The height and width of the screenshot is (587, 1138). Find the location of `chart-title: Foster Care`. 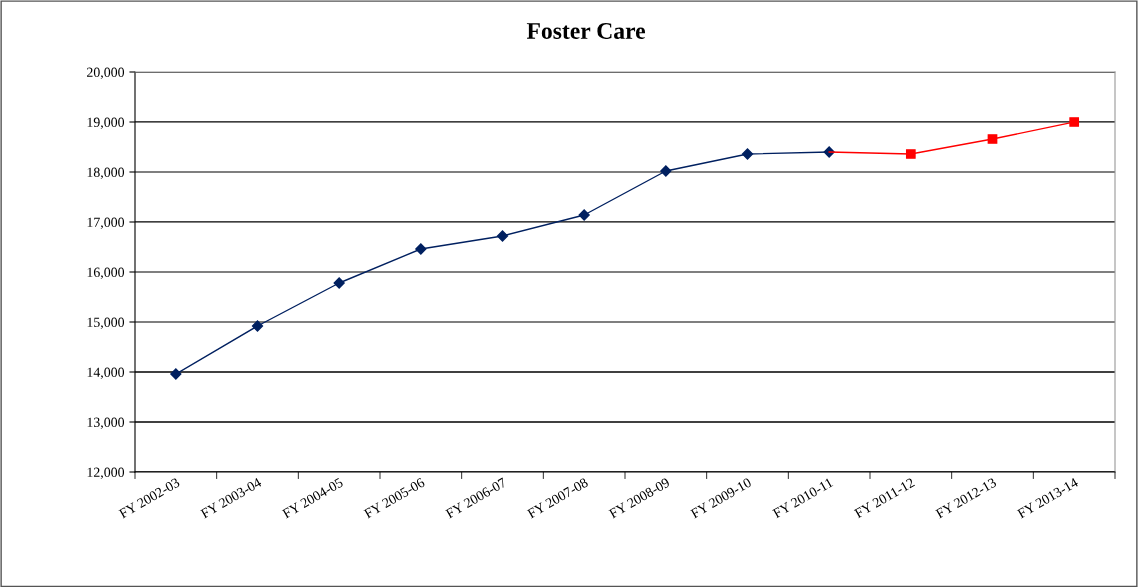

chart-title: Foster Care is located at coordinates (586, 31).